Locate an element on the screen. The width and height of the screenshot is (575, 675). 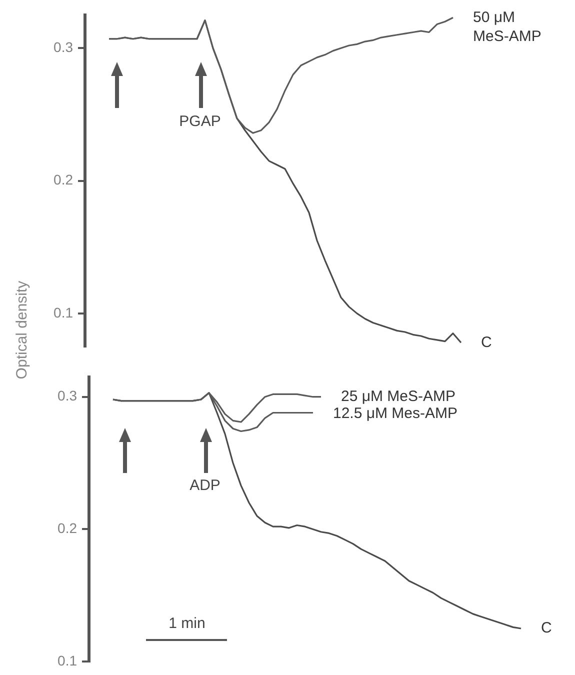
y-axis-title: Optical density is located at coordinates (22, 330).